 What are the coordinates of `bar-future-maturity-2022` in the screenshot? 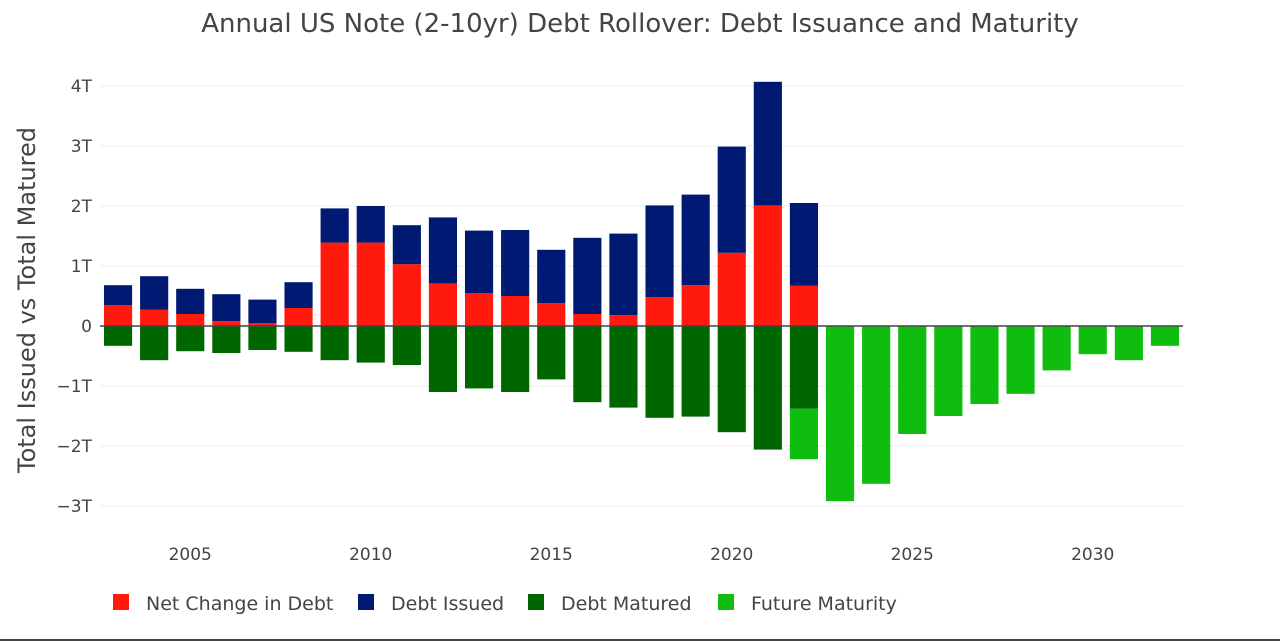 It's located at (804, 434).